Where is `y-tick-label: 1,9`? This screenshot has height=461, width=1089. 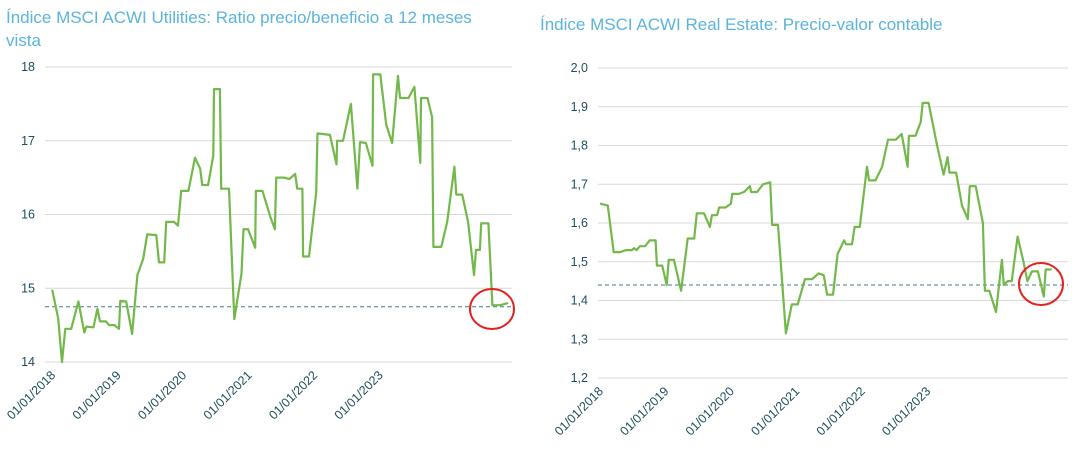 y-tick-label: 1,9 is located at coordinates (579, 107).